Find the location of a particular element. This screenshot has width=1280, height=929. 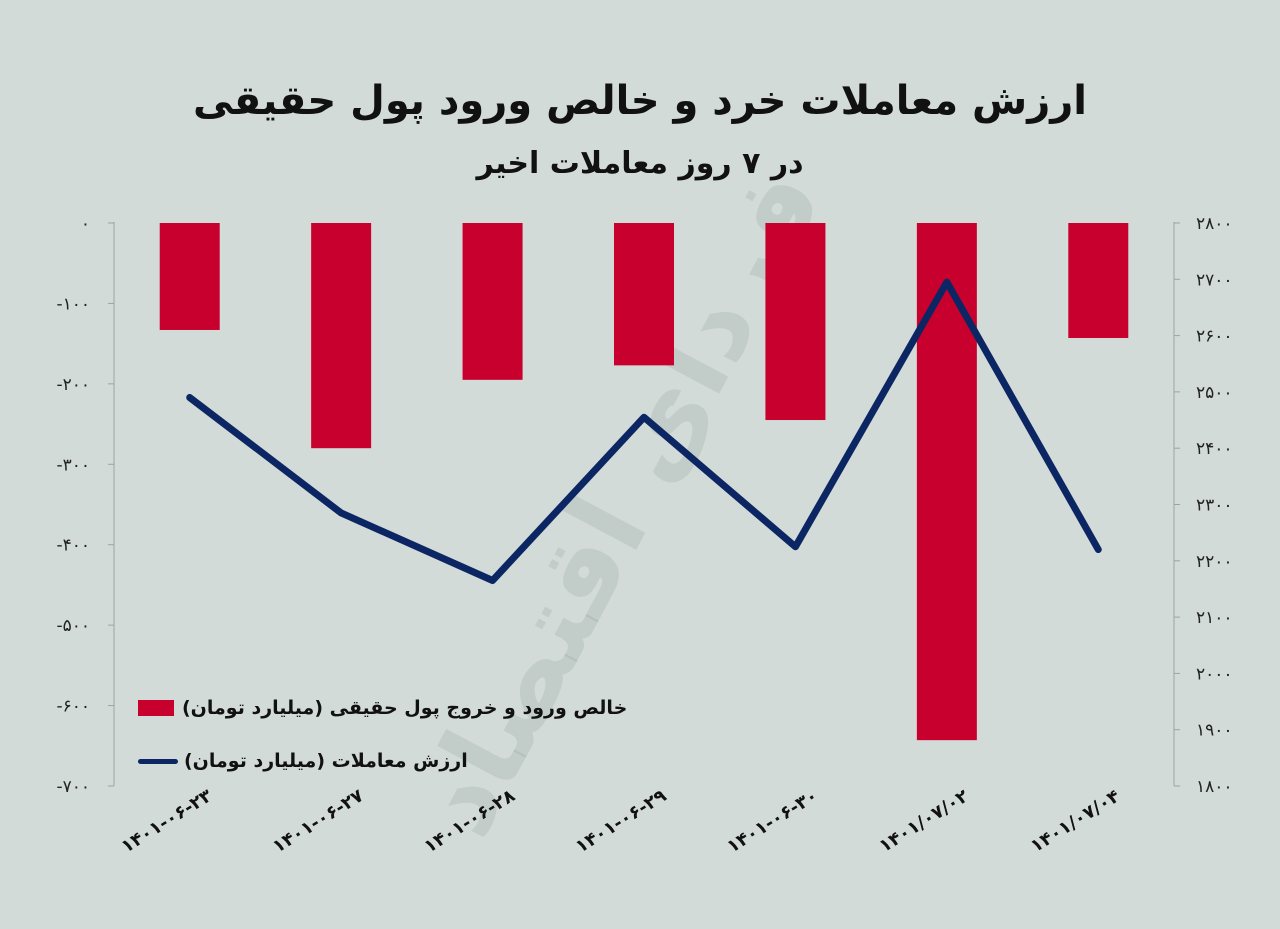

right-tick-label: ۲۷۰۰ is located at coordinates (1214, 280).